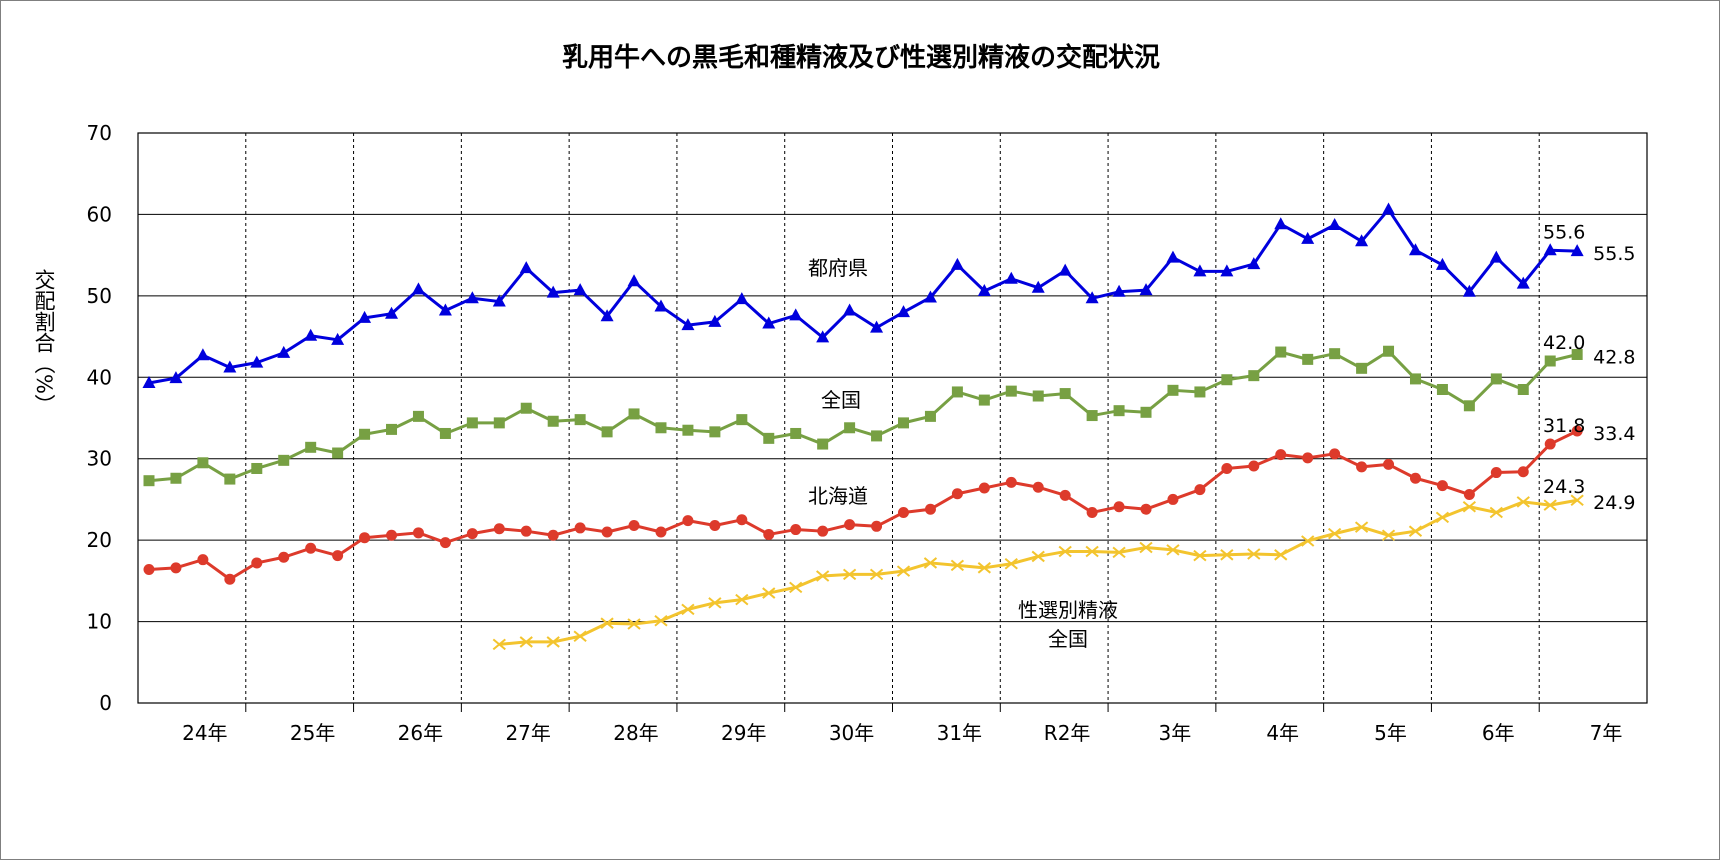  What do you see at coordinates (312, 733) in the screenshot?
I see `x-tick-label: 25年` at bounding box center [312, 733].